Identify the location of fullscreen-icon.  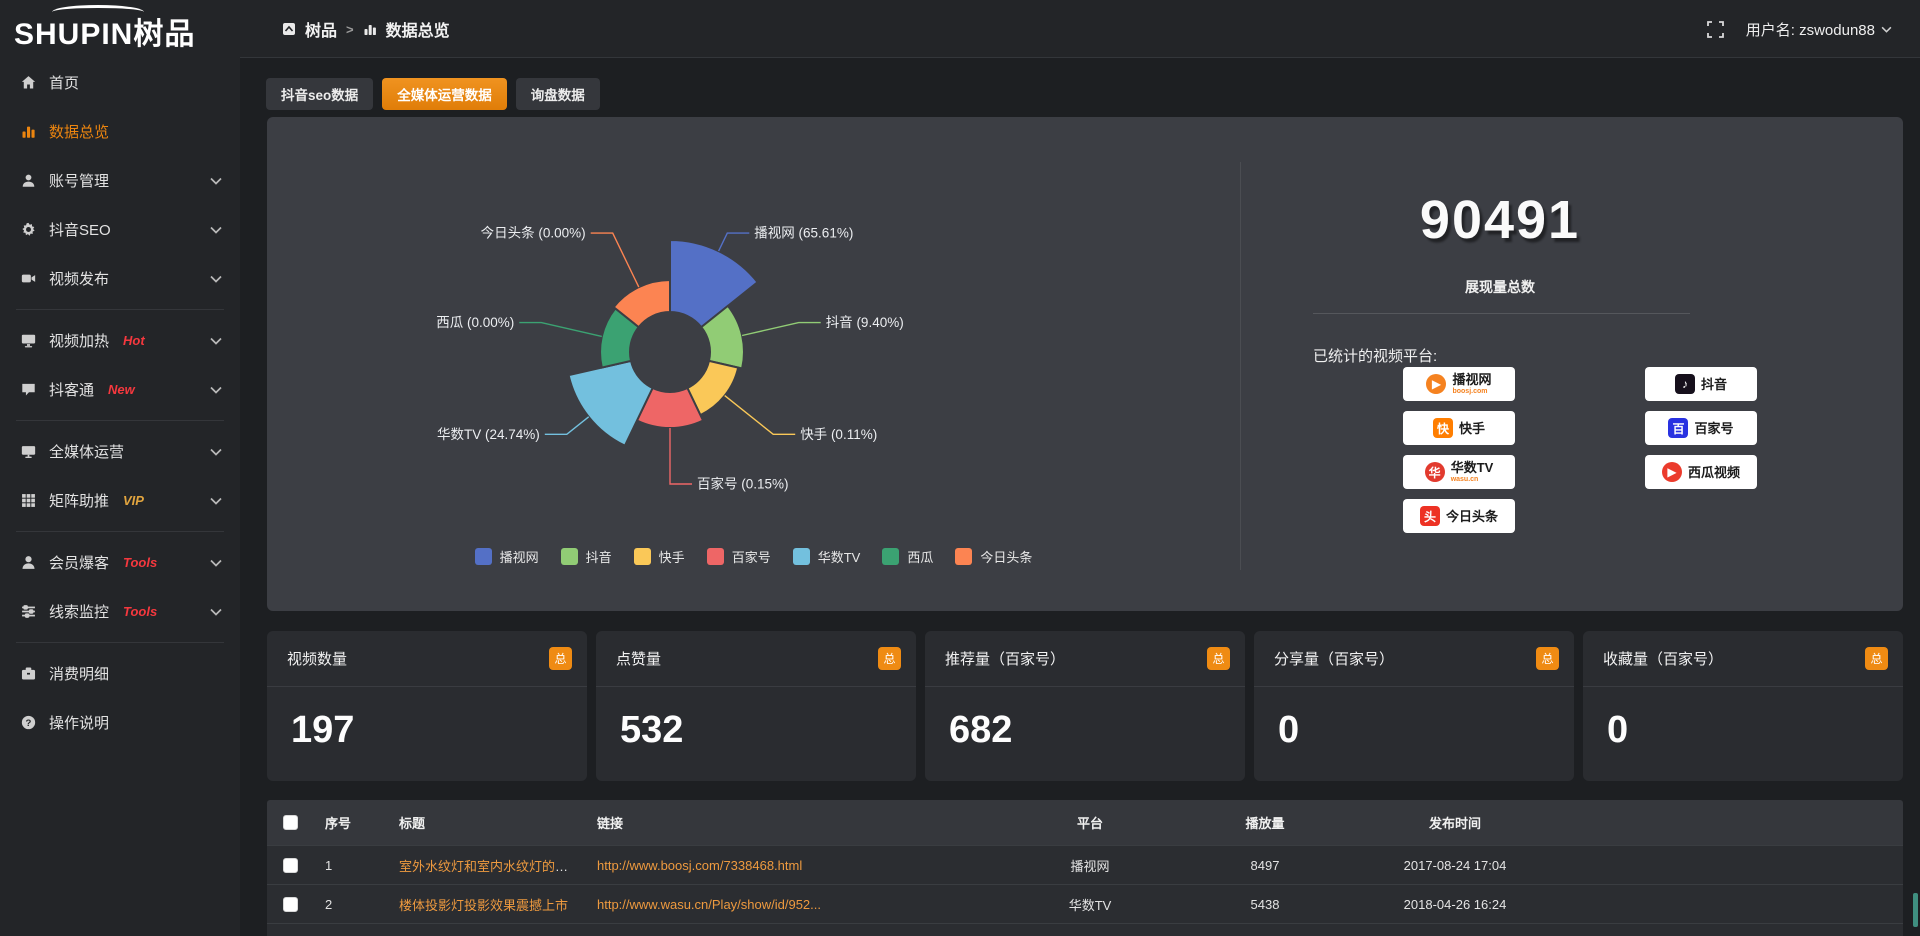
(1715, 29).